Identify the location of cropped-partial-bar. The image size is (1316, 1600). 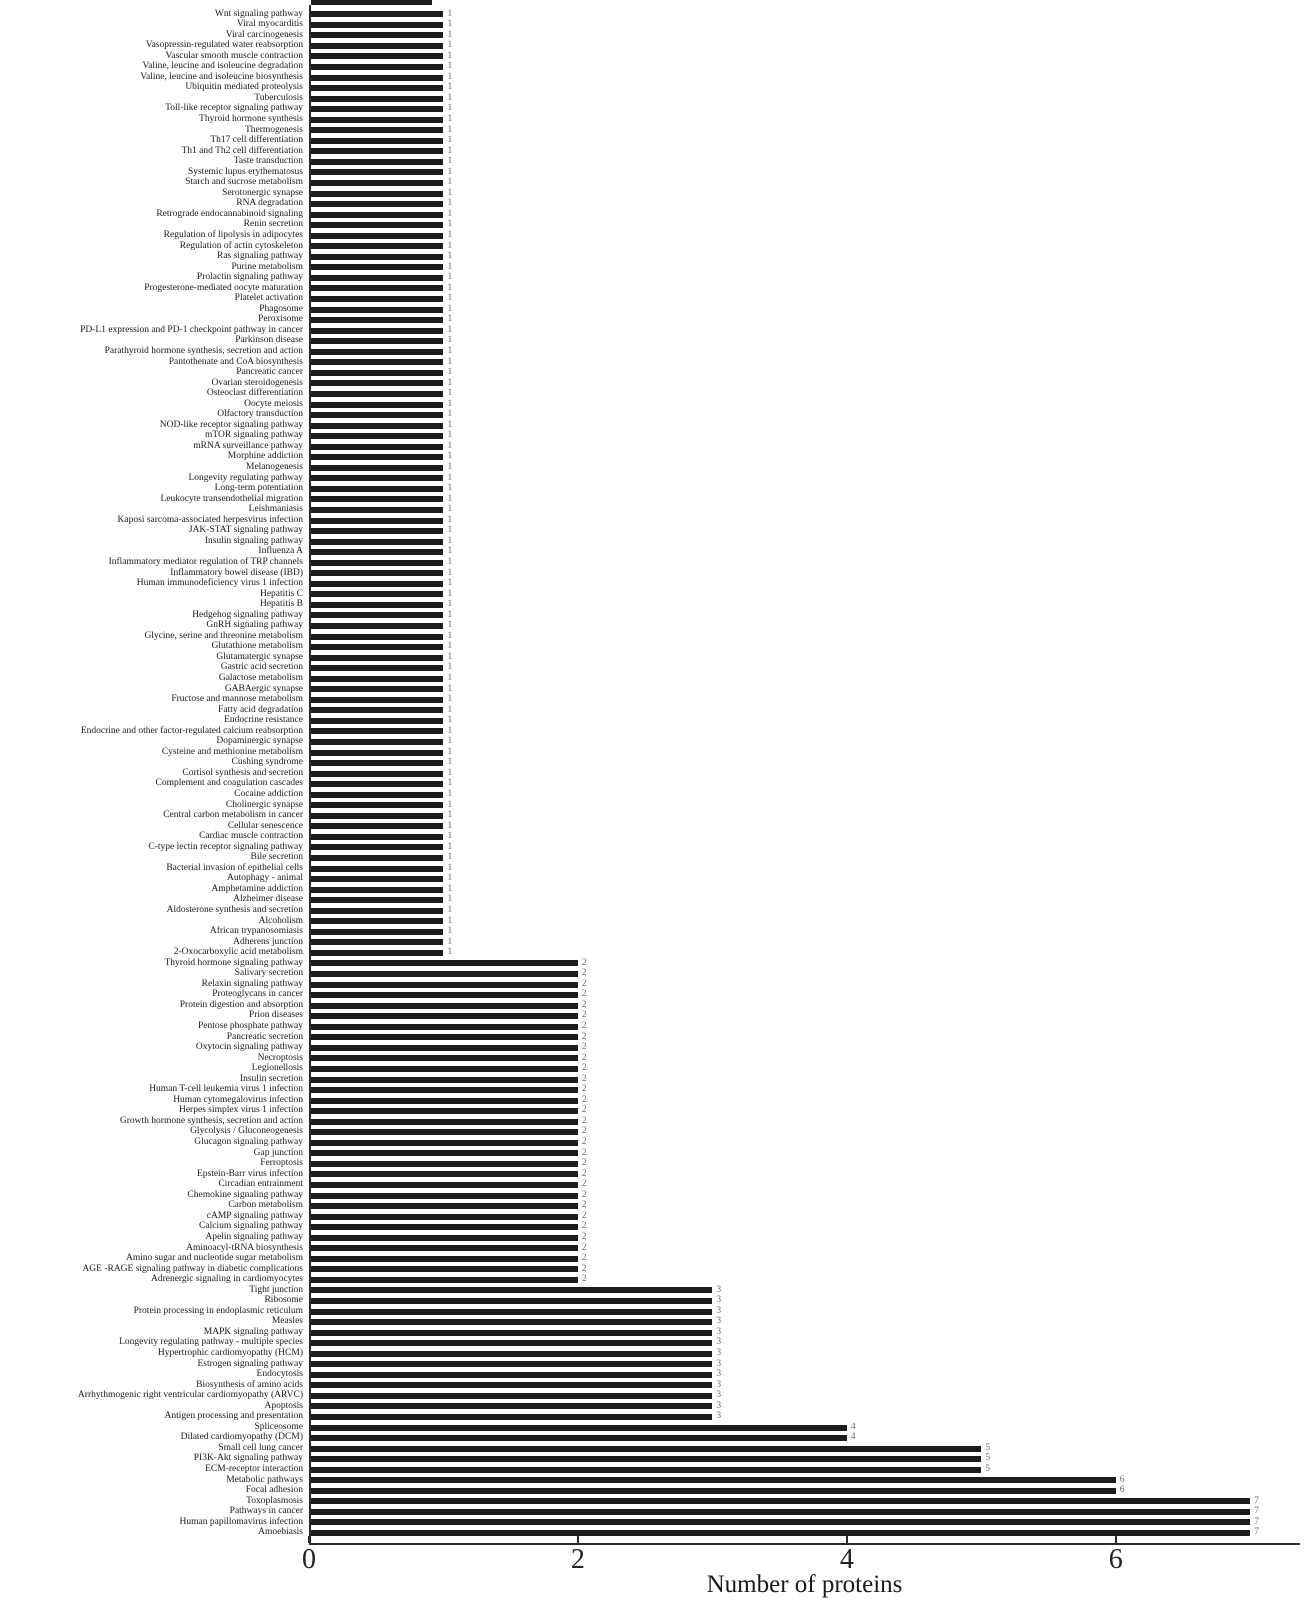
(371, 2).